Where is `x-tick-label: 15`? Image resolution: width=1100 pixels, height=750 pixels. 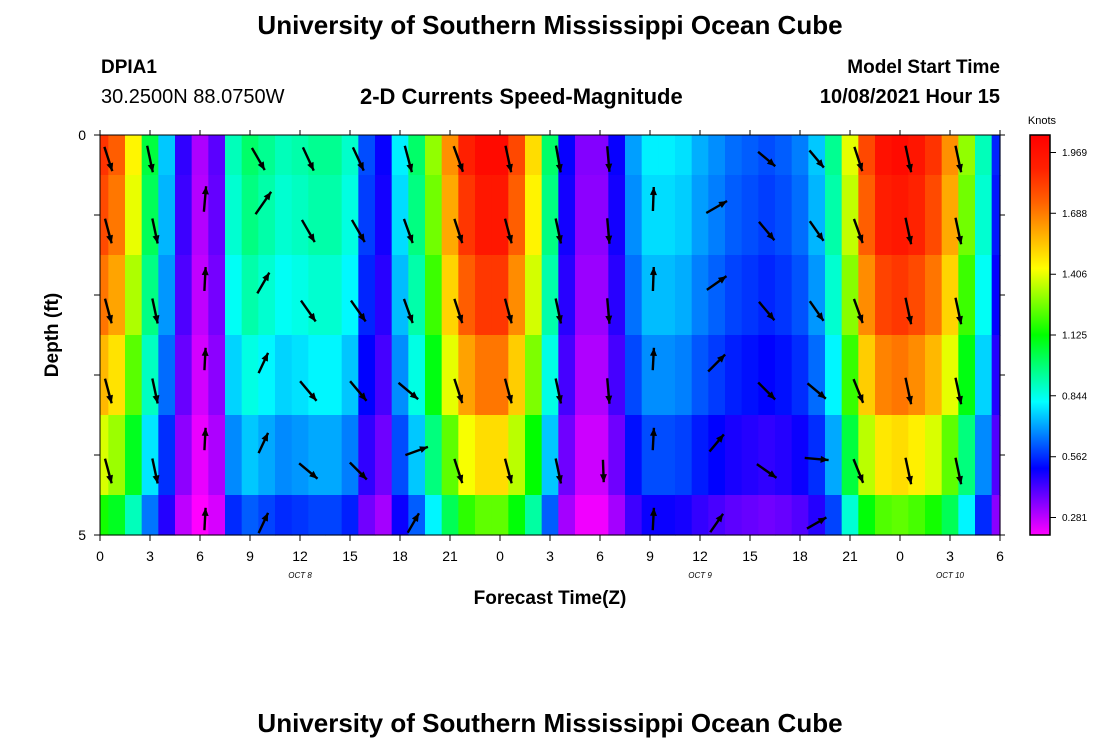 x-tick-label: 15 is located at coordinates (750, 556).